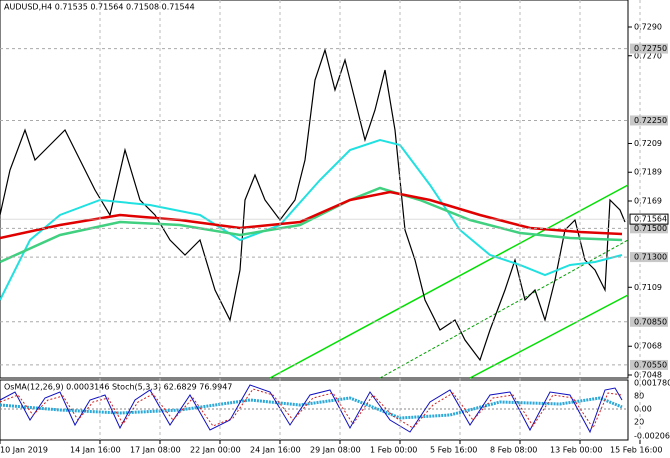  I want to click on indicator-label: -0.002069, so click(652, 436).